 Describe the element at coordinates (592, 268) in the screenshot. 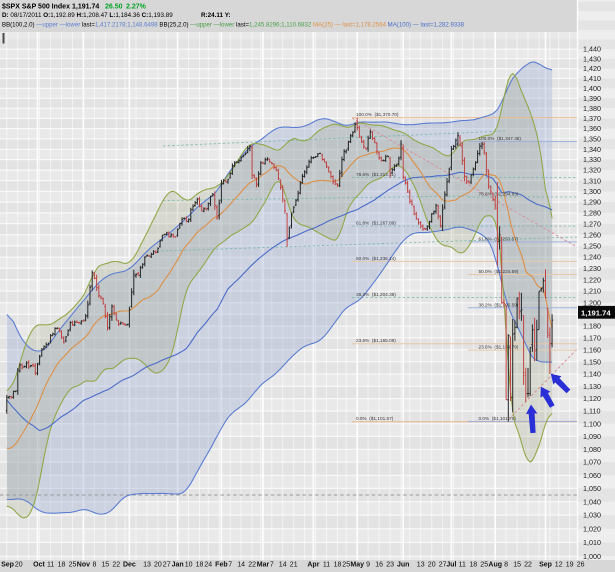

I see `svg-text: 1,230` at that location.